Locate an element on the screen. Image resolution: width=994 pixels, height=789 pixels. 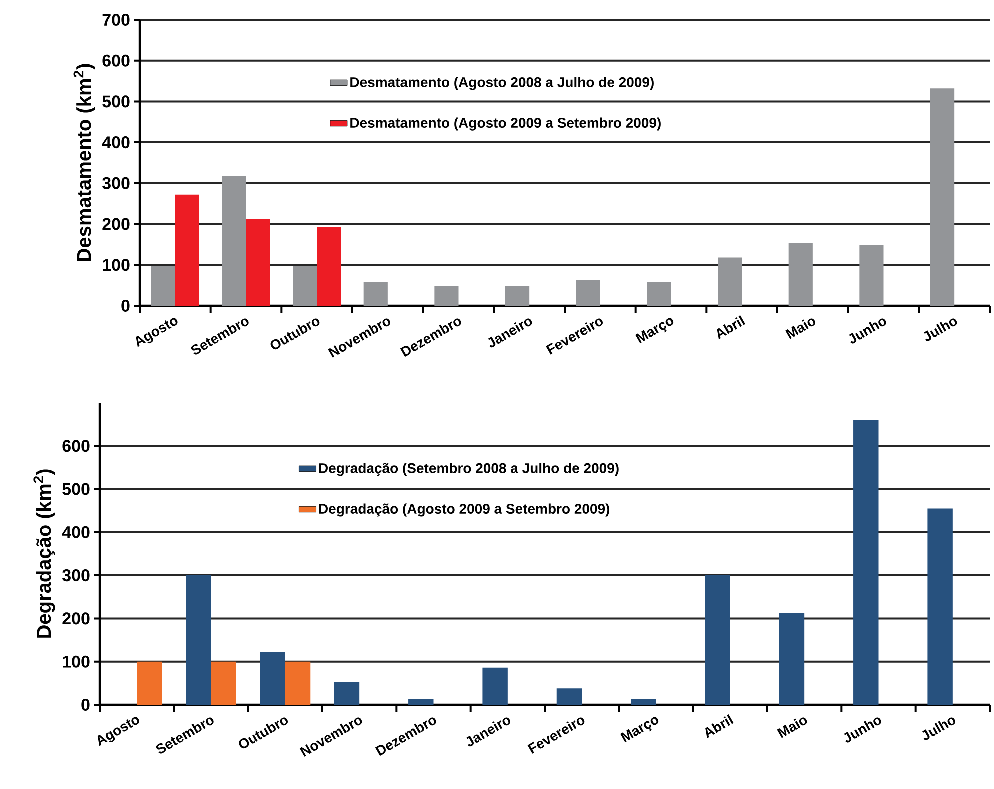
legend-label: Degradação (Setembro 2008 a Julho de 2009) is located at coordinates (469, 469).